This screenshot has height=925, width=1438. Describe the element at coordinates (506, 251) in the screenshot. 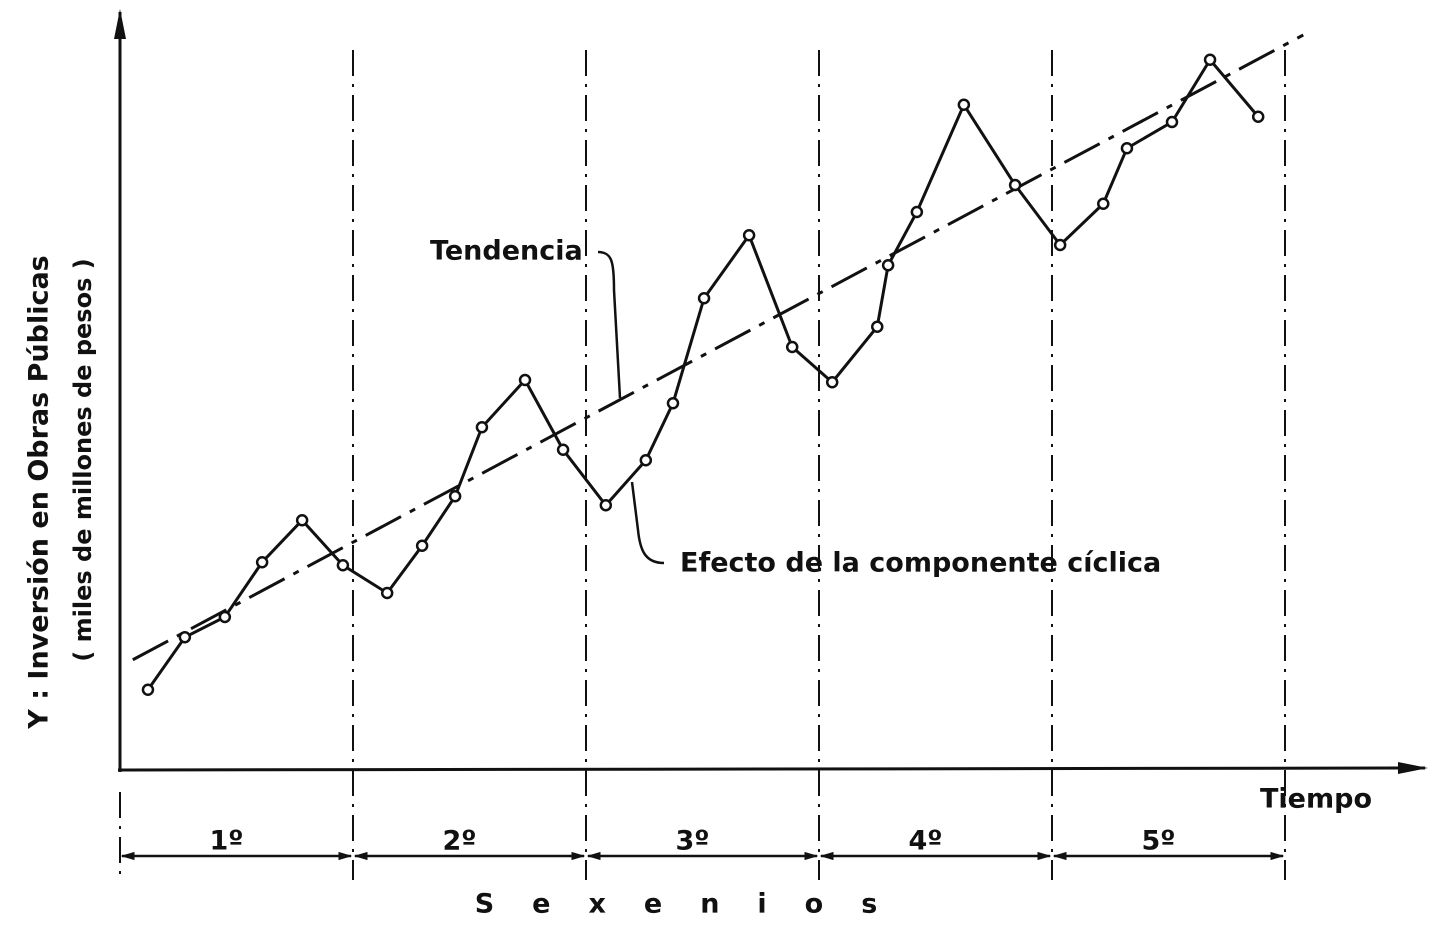

I see `annotation: Tendencia` at that location.